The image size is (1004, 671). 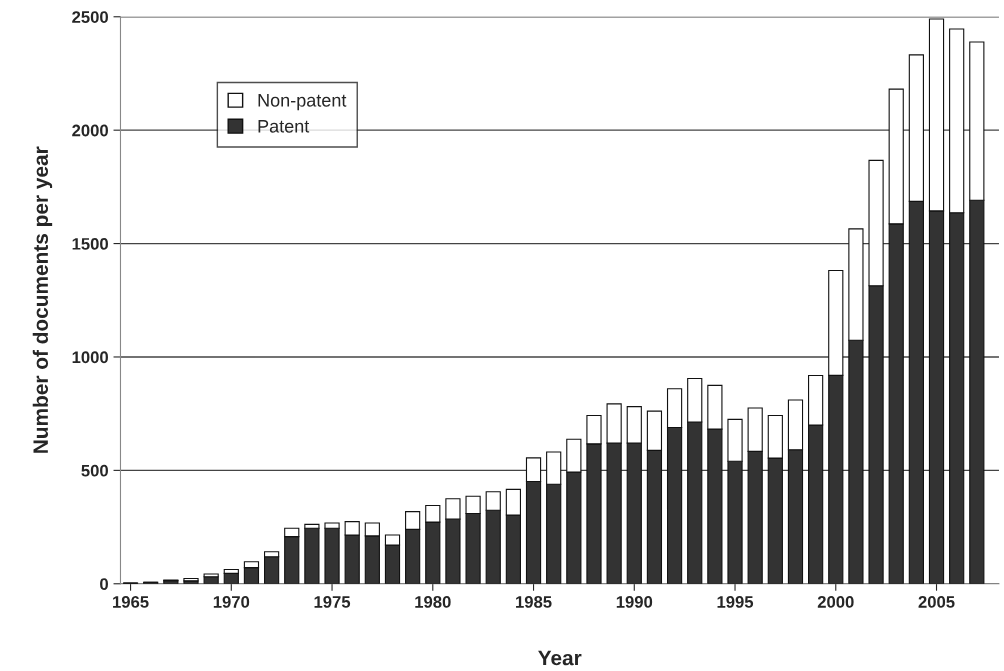 I want to click on y-tick-label: 500, so click(x=94, y=470).